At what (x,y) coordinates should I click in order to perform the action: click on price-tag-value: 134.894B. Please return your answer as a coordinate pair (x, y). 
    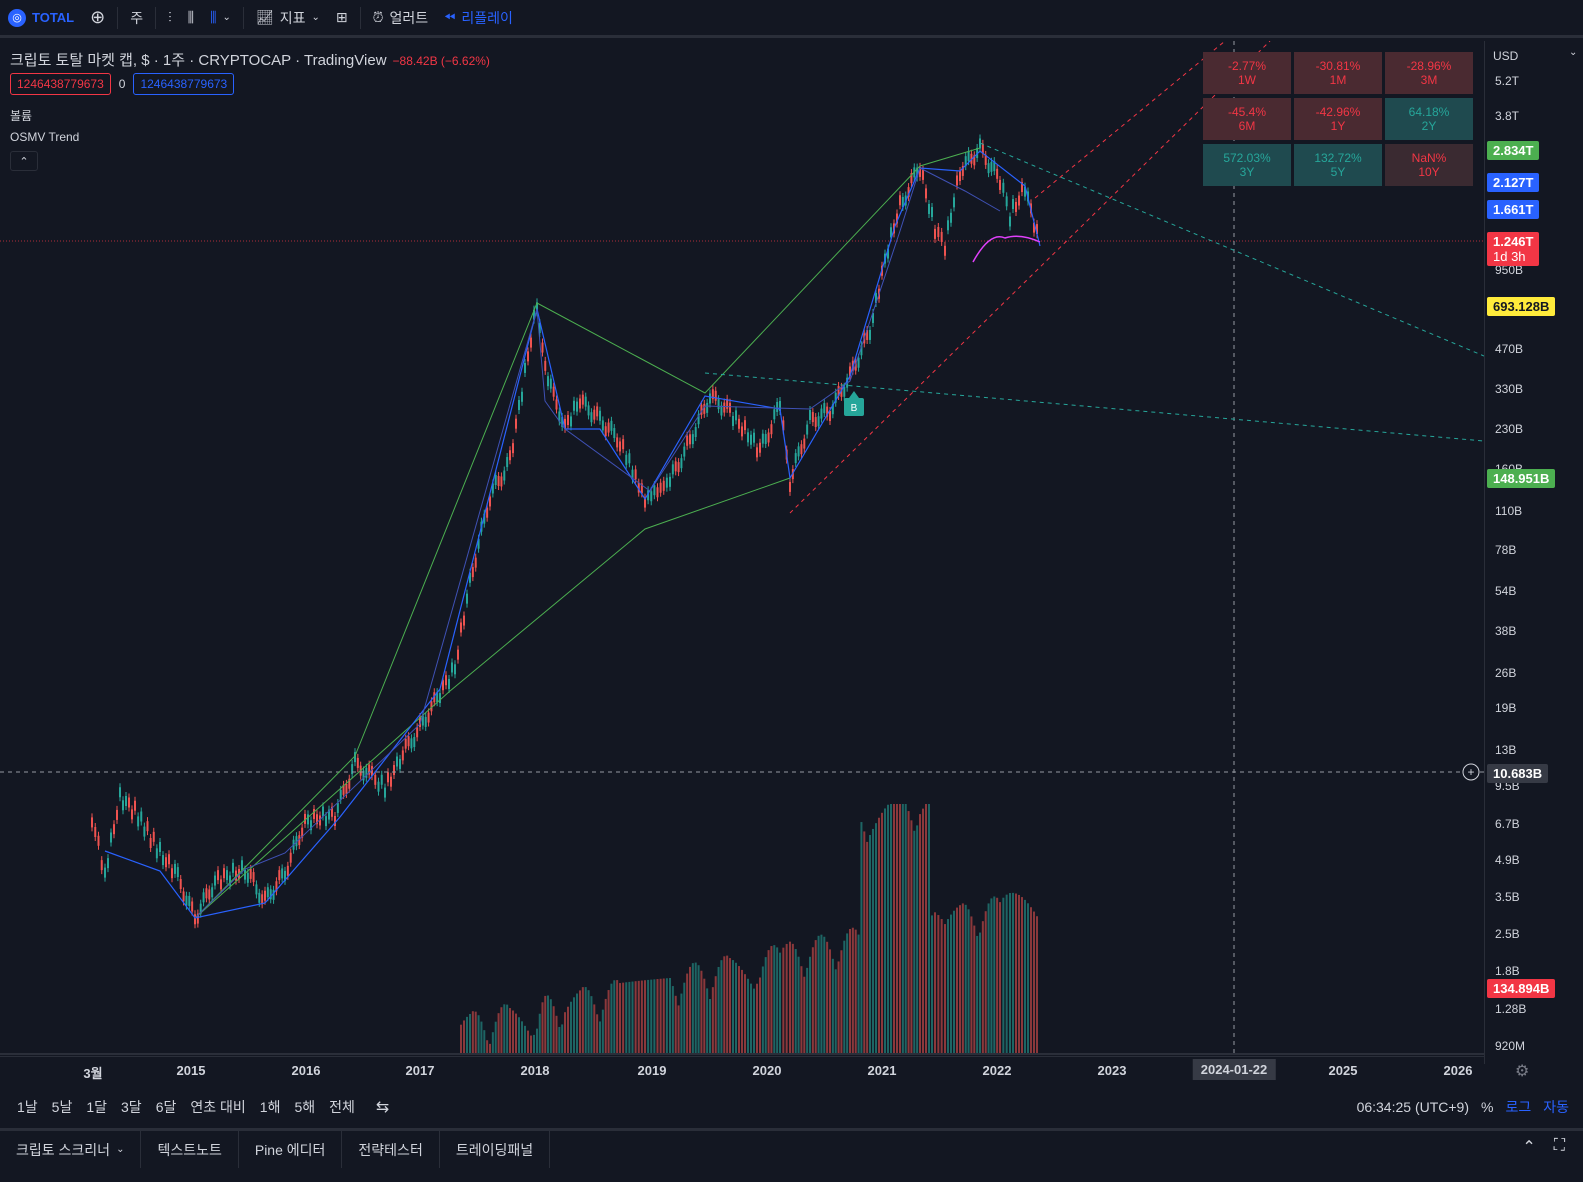
    Looking at the image, I should click on (1521, 988).